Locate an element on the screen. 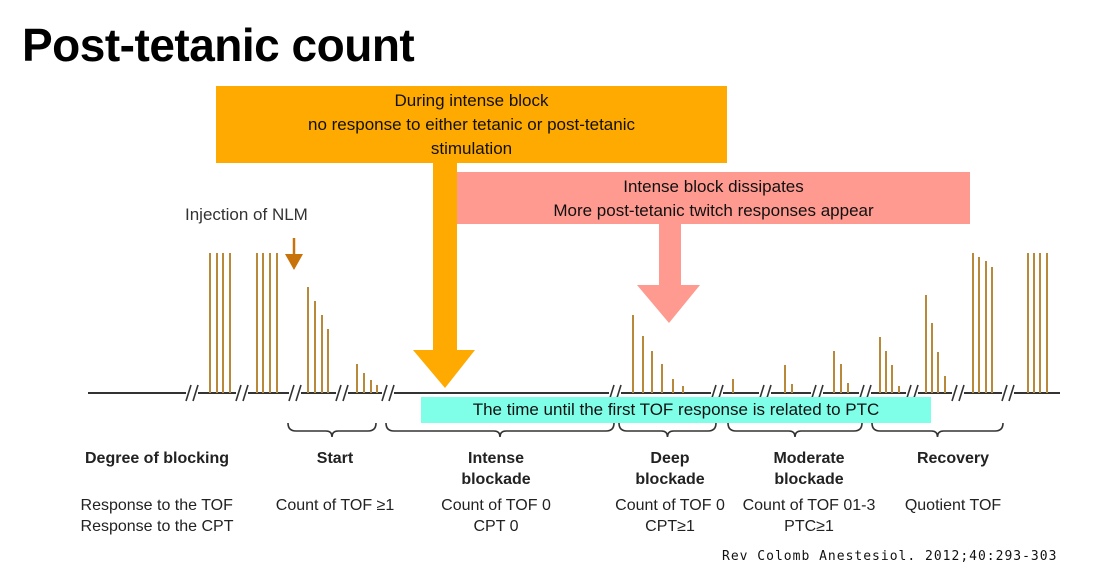 The image size is (1093, 588). phase-response-line: Count of TOF 01-3 is located at coordinates (809, 505).